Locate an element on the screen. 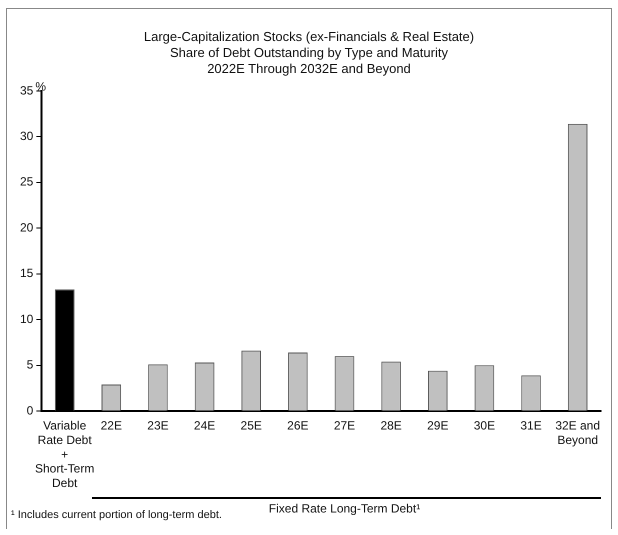  chart-subtitle: Share of Debt Outstanding by Type and Maturity 2022E Through 2032E and Beyond is located at coordinates (309, 61).